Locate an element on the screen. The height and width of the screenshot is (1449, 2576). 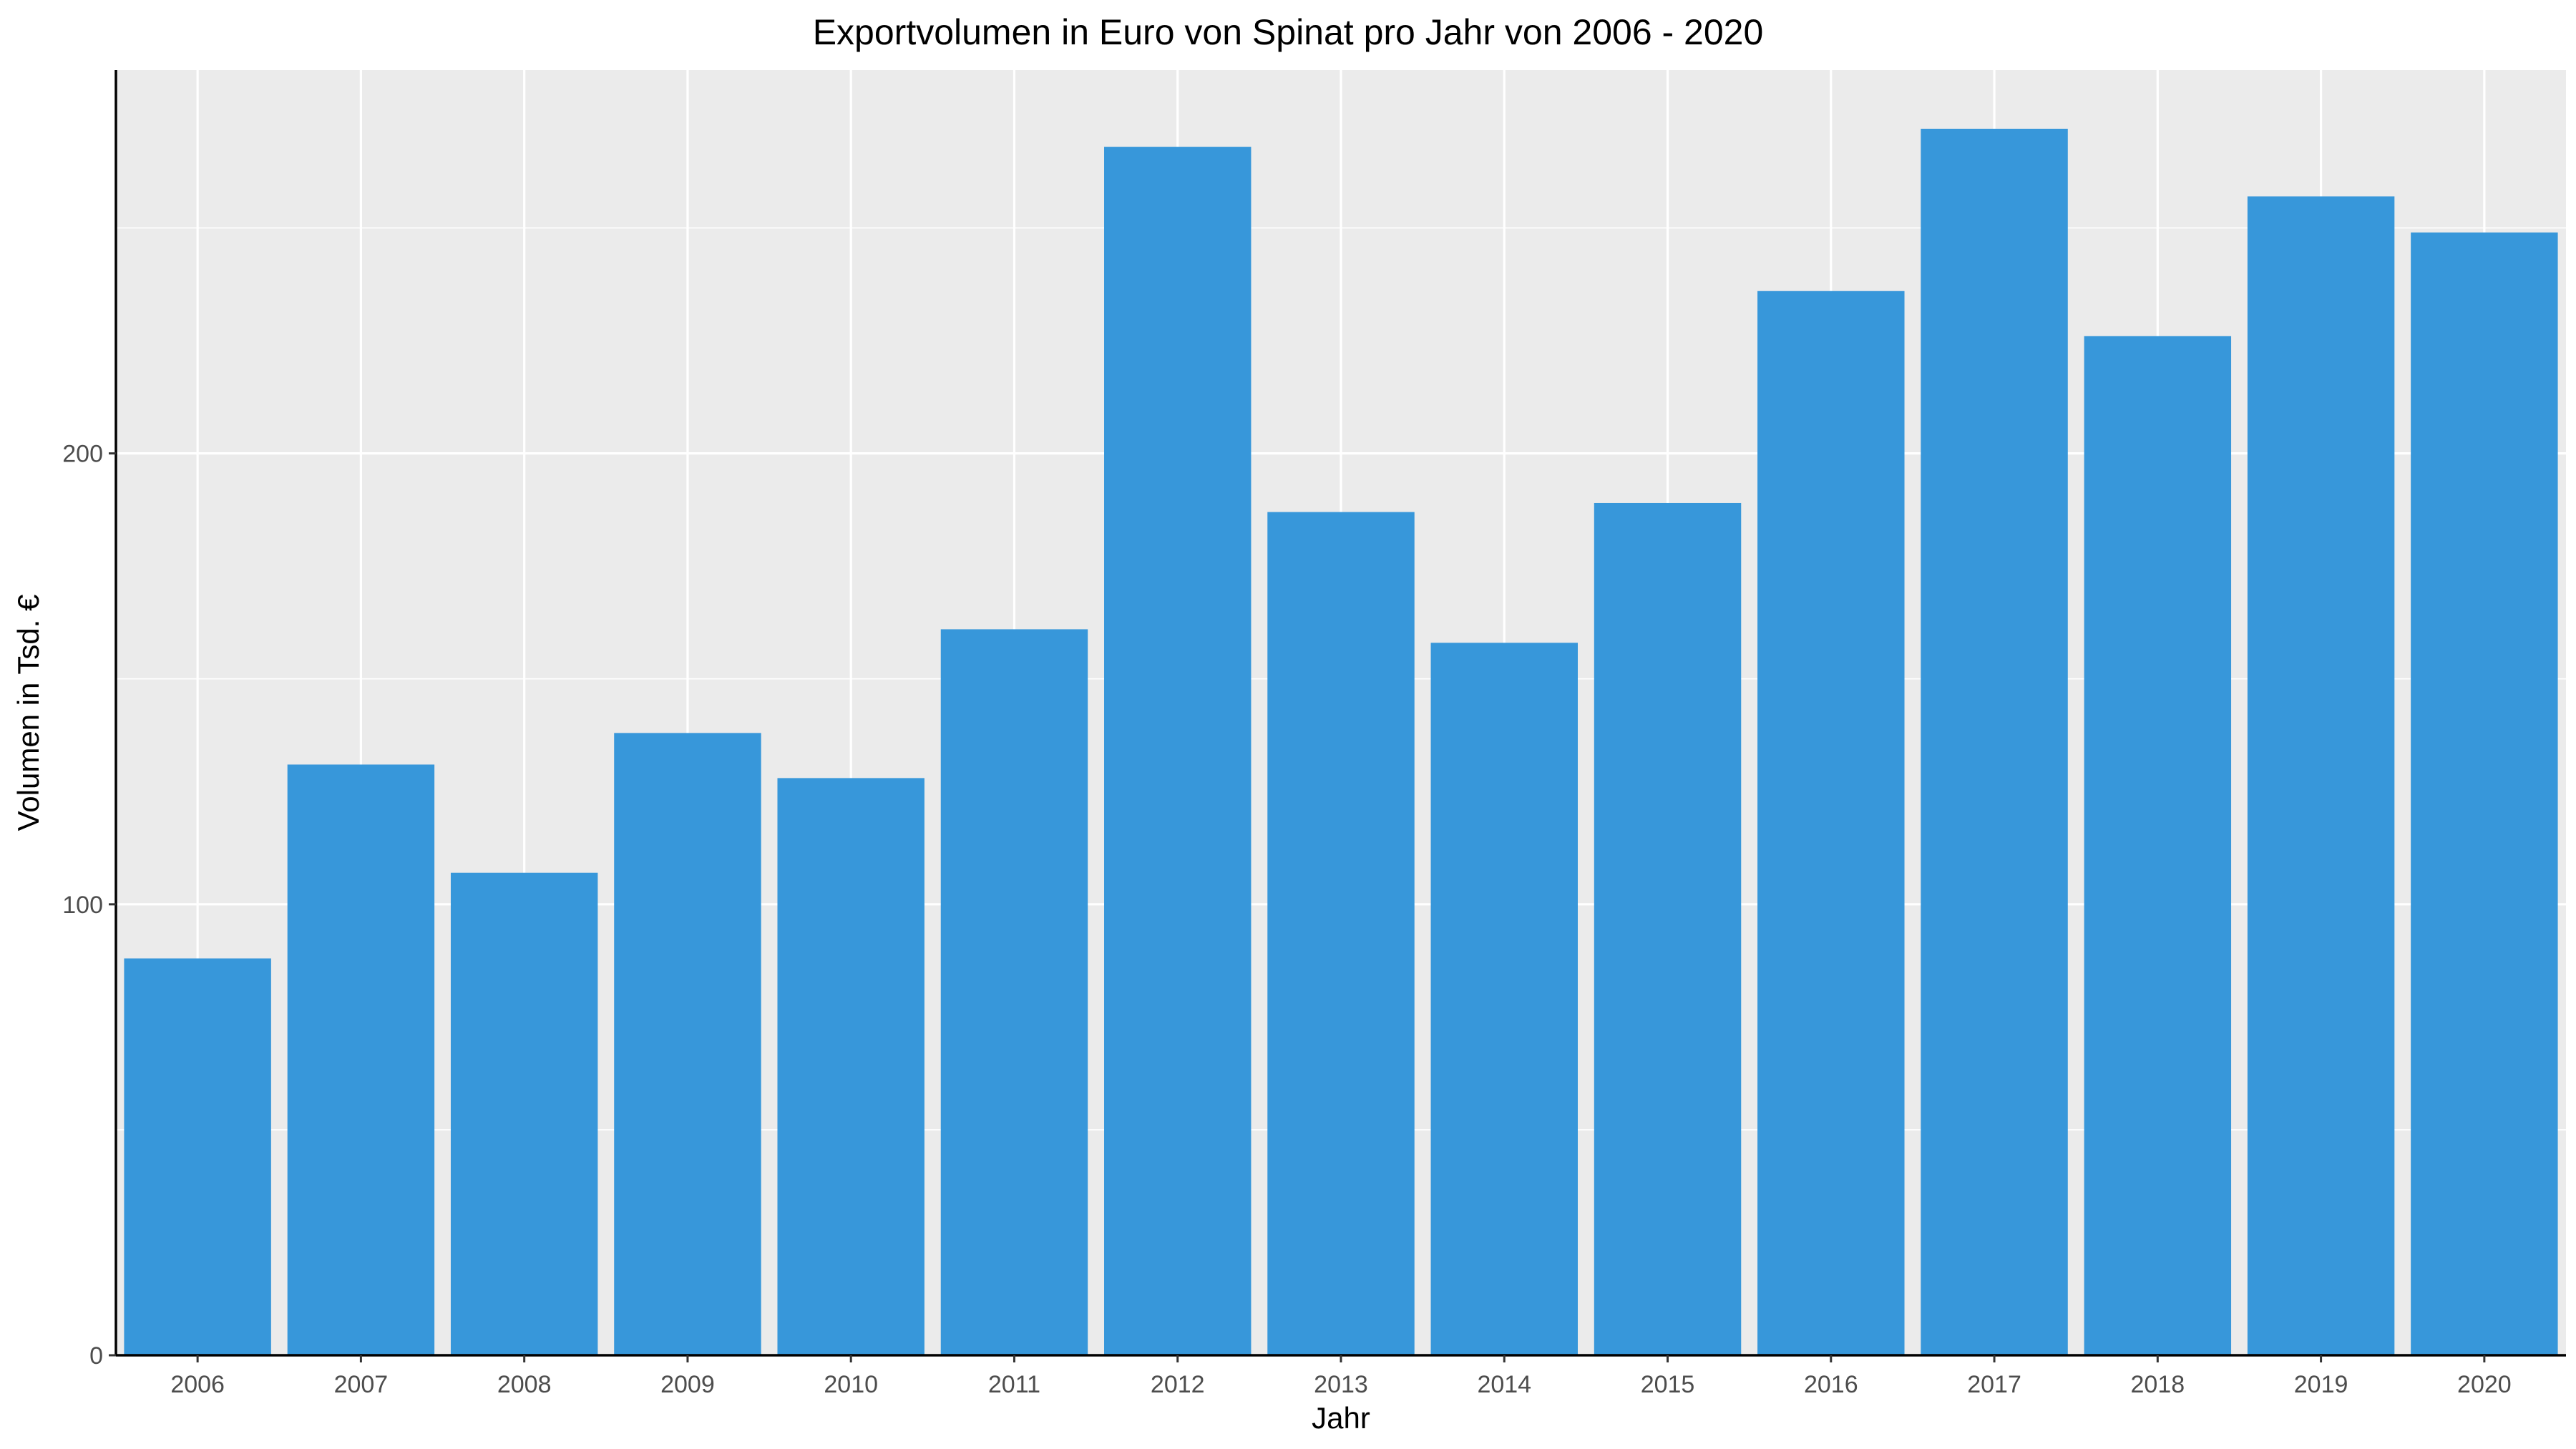
bar-2012 is located at coordinates (1178, 751).